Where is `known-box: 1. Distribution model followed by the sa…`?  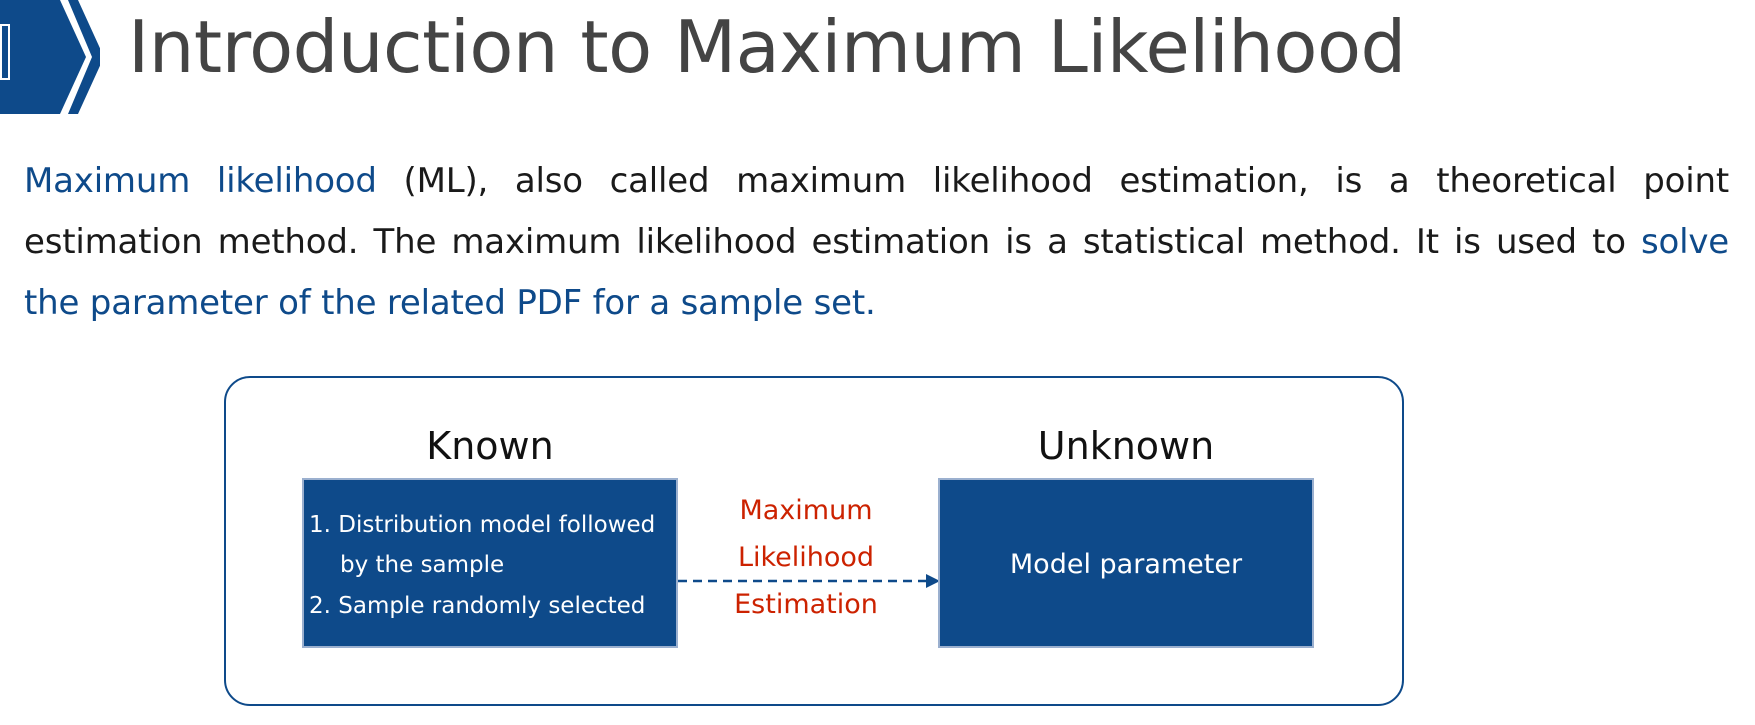
known-box: 1. Distribution model followed by the sa… is located at coordinates (490, 563).